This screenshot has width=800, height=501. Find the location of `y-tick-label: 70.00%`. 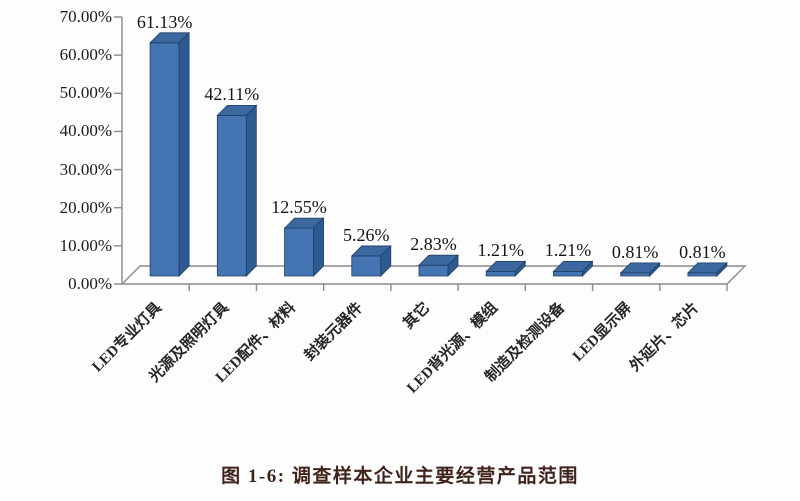

y-tick-label: 70.00% is located at coordinates (85, 16).